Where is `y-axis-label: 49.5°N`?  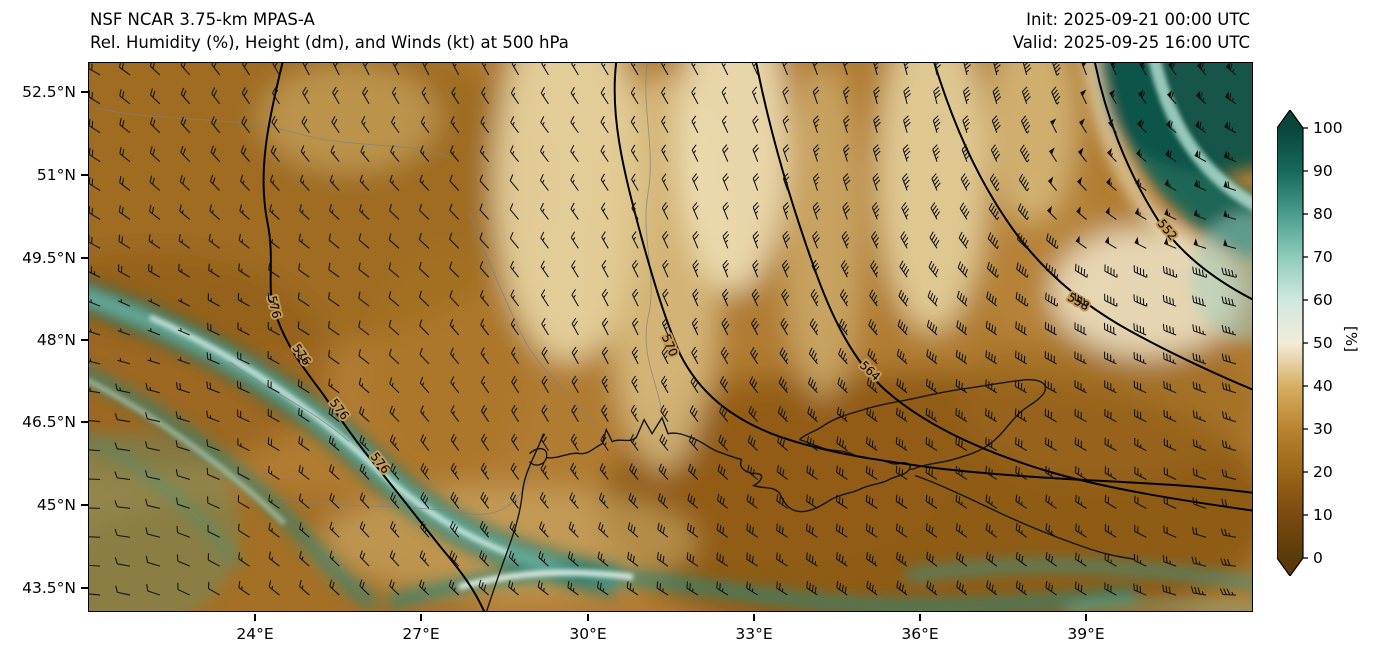 y-axis-label: 49.5°N is located at coordinates (49, 258).